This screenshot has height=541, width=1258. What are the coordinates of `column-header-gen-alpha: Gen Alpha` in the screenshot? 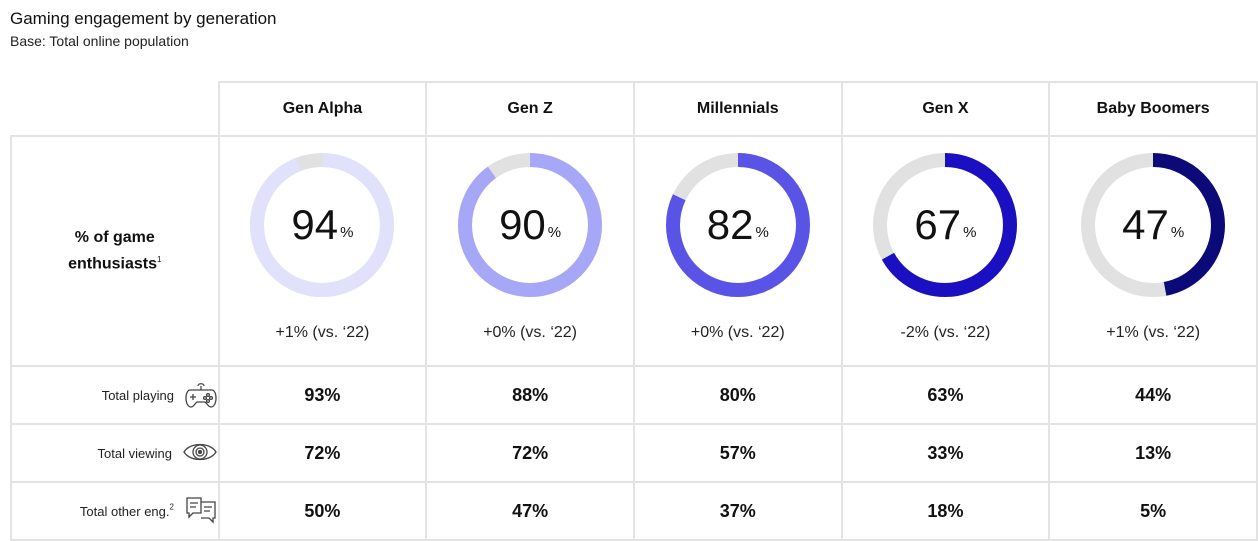 It's located at (322, 109).